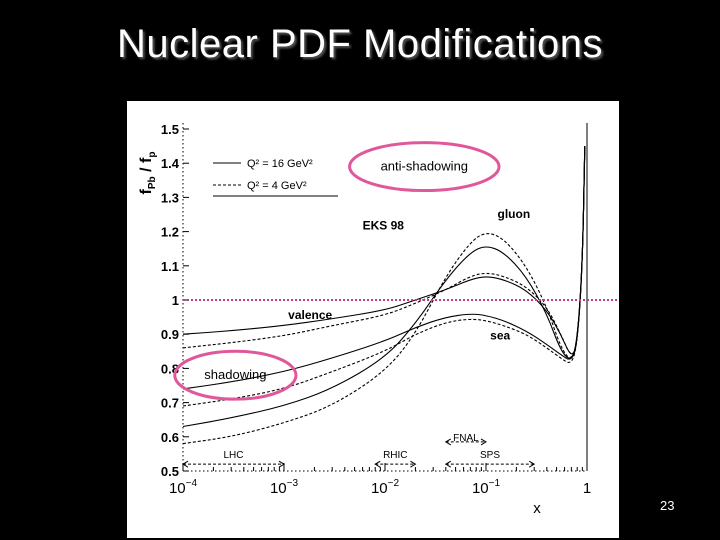 The height and width of the screenshot is (540, 720). I want to click on model-label: EKS 98, so click(384, 226).